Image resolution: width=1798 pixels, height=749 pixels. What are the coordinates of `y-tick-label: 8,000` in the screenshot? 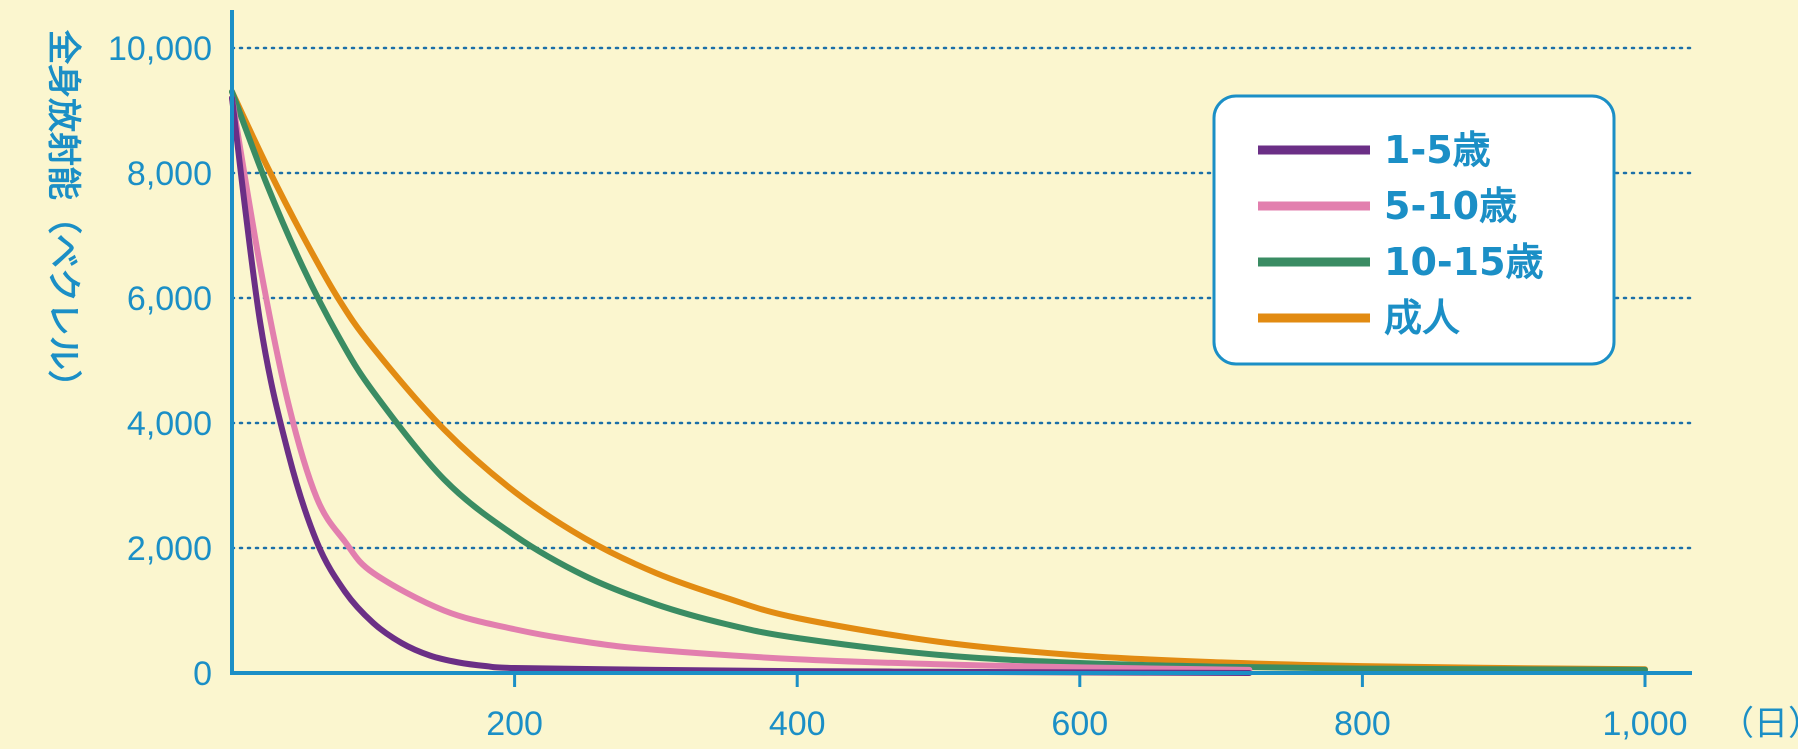 It's located at (169, 174).